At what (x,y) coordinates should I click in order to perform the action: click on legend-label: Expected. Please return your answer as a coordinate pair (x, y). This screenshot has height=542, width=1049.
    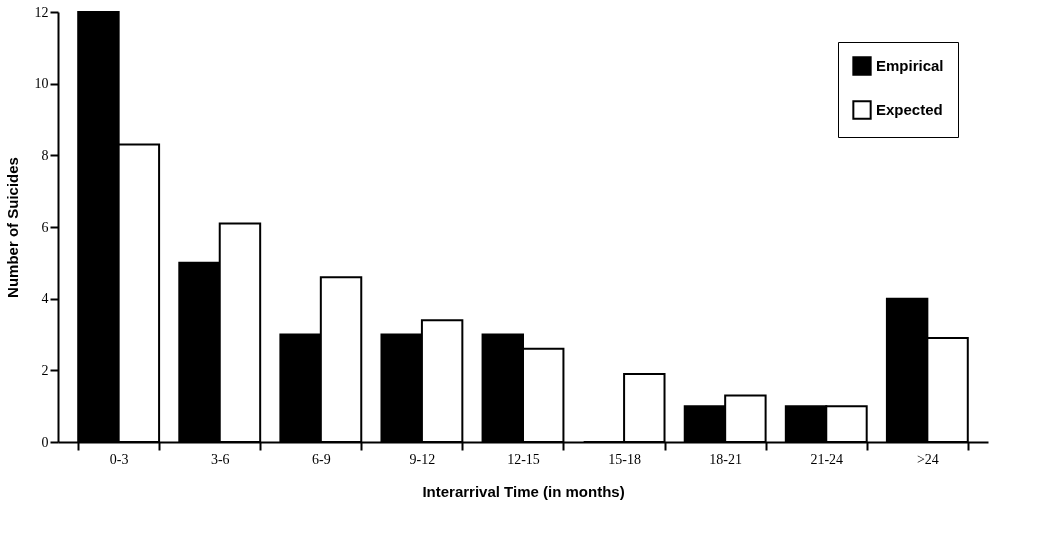
    Looking at the image, I should click on (909, 109).